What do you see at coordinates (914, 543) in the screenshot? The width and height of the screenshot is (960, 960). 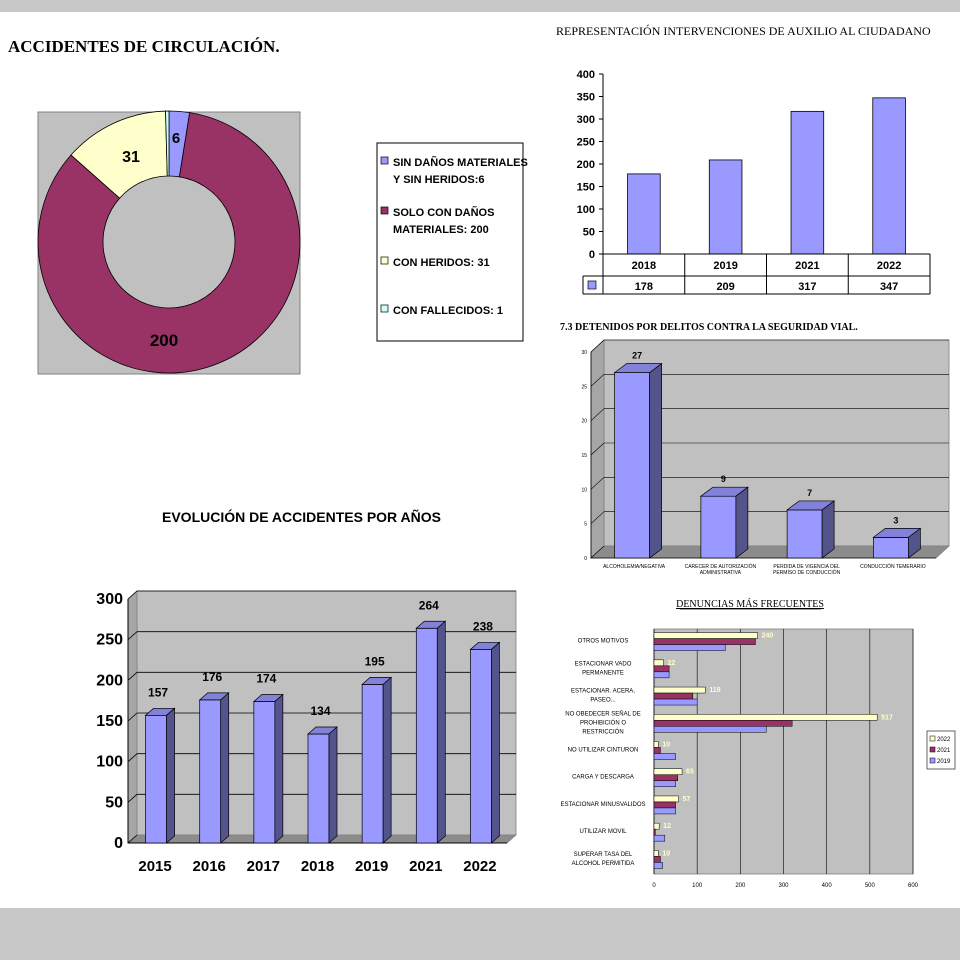 I see `detenidos-bar-3-side` at bounding box center [914, 543].